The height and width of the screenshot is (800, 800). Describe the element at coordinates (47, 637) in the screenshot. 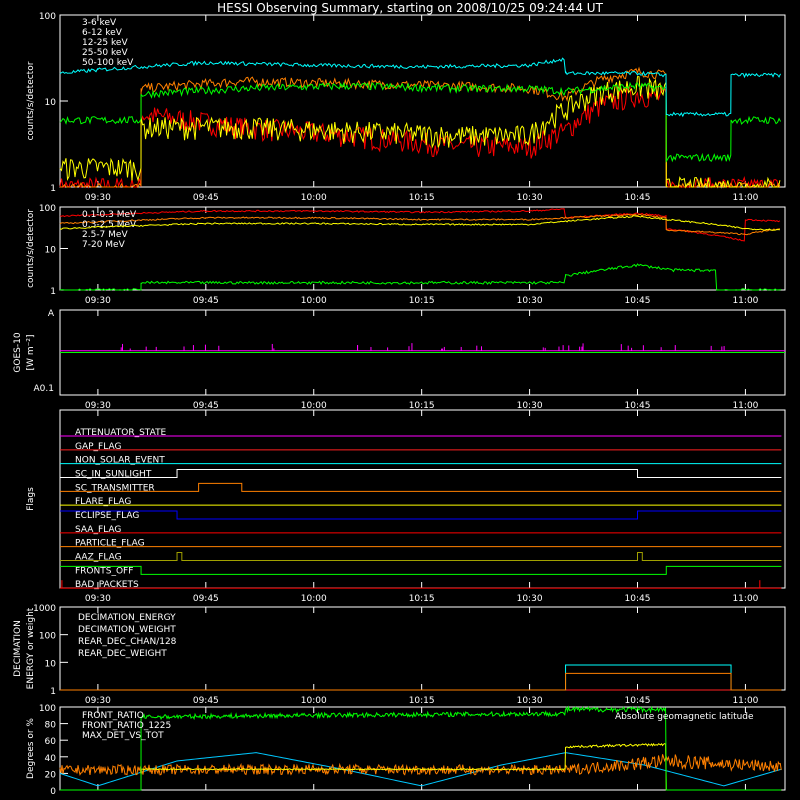

I see `decimation-ytick-label: 100` at that location.